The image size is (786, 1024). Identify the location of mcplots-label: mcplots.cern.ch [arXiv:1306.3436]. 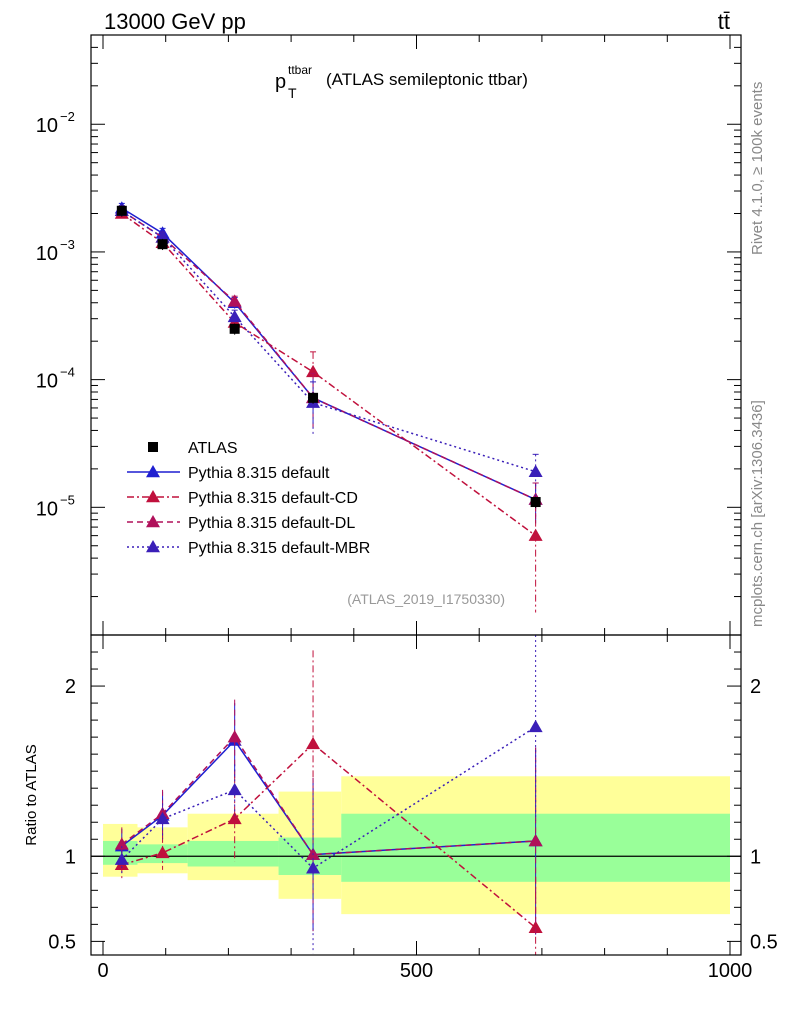
(757, 513).